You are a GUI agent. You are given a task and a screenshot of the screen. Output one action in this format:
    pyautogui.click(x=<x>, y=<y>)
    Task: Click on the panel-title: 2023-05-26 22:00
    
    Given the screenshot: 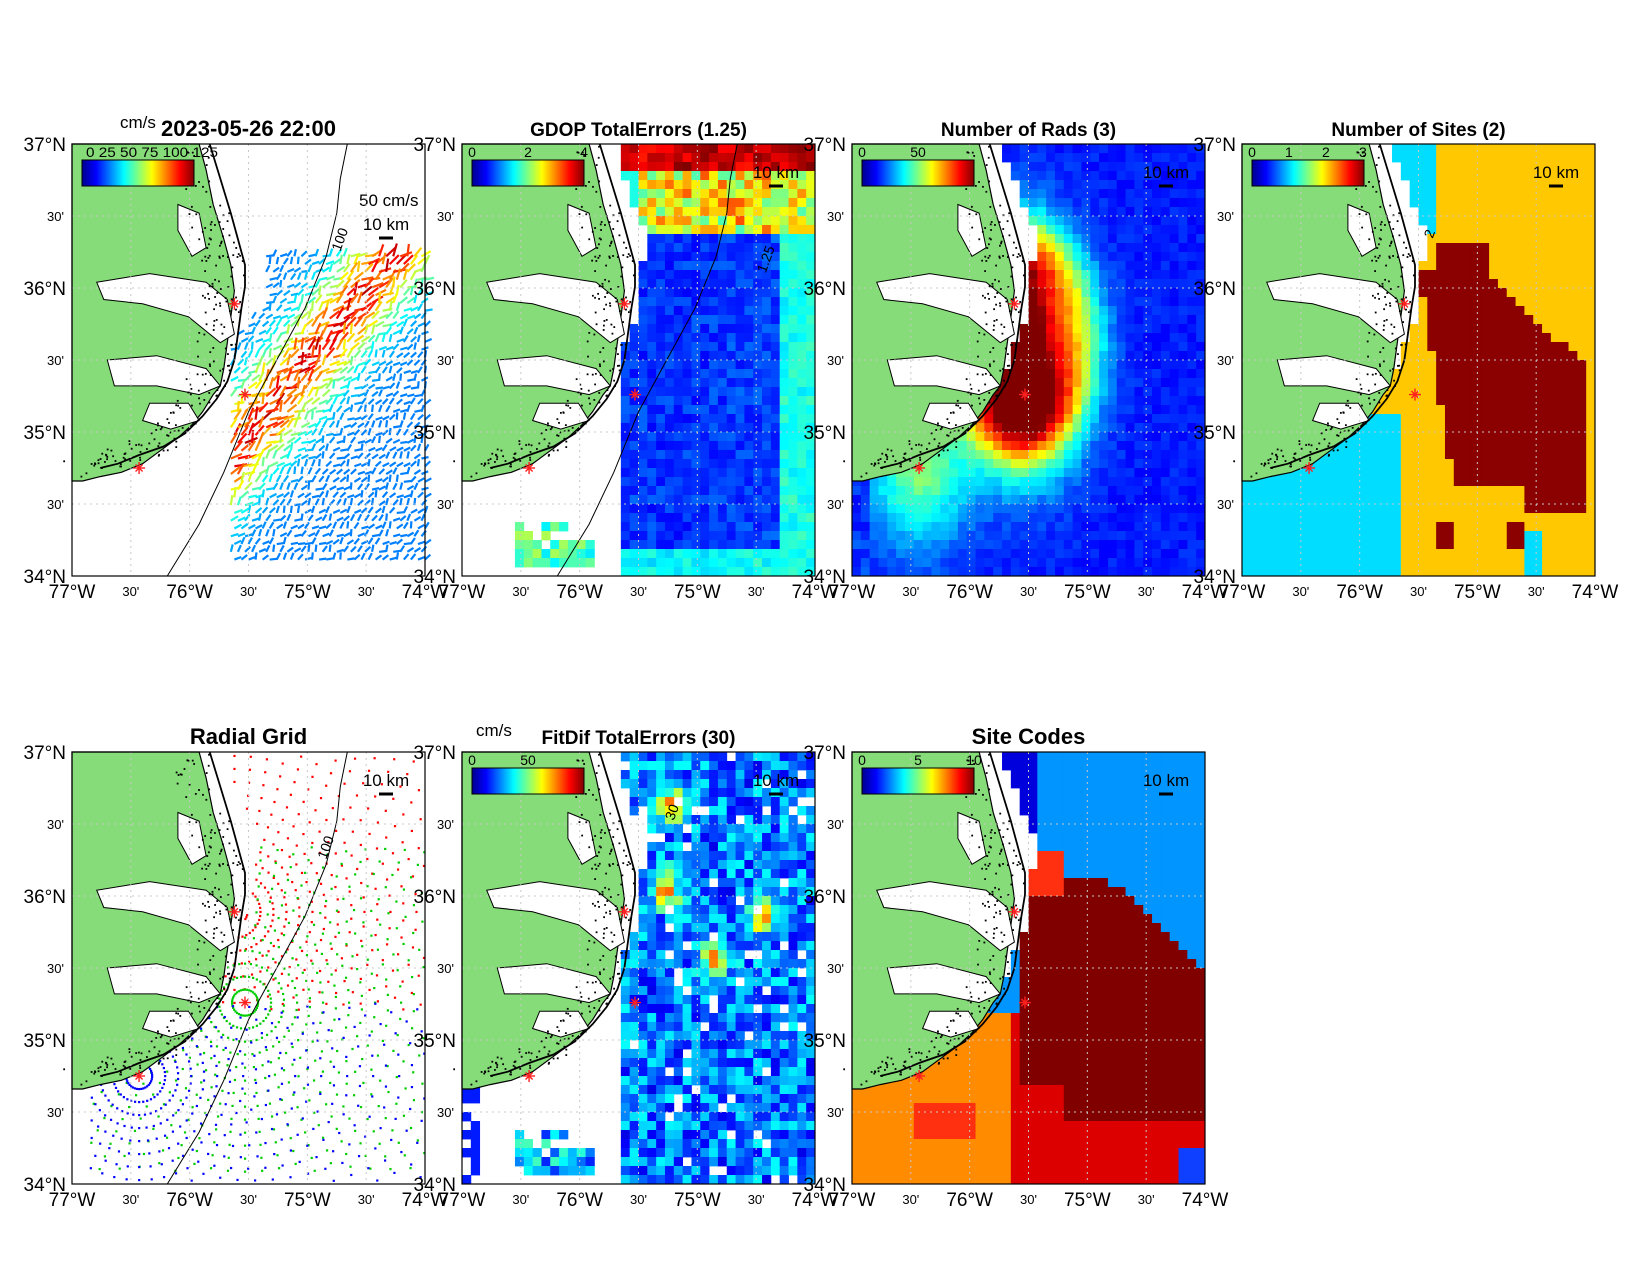 What is the action you would take?
    pyautogui.click(x=248, y=128)
    